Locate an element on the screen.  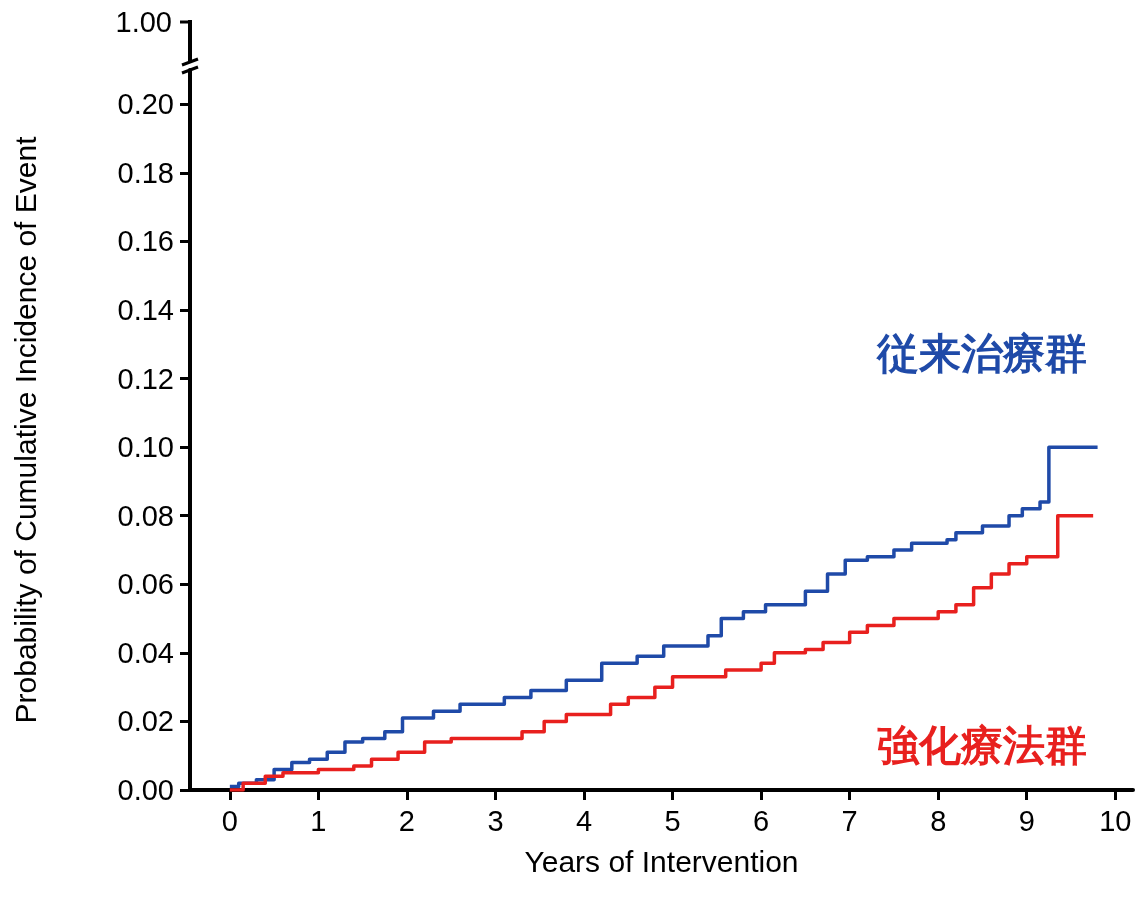
x-tick-label: 0 is located at coordinates (229, 820).